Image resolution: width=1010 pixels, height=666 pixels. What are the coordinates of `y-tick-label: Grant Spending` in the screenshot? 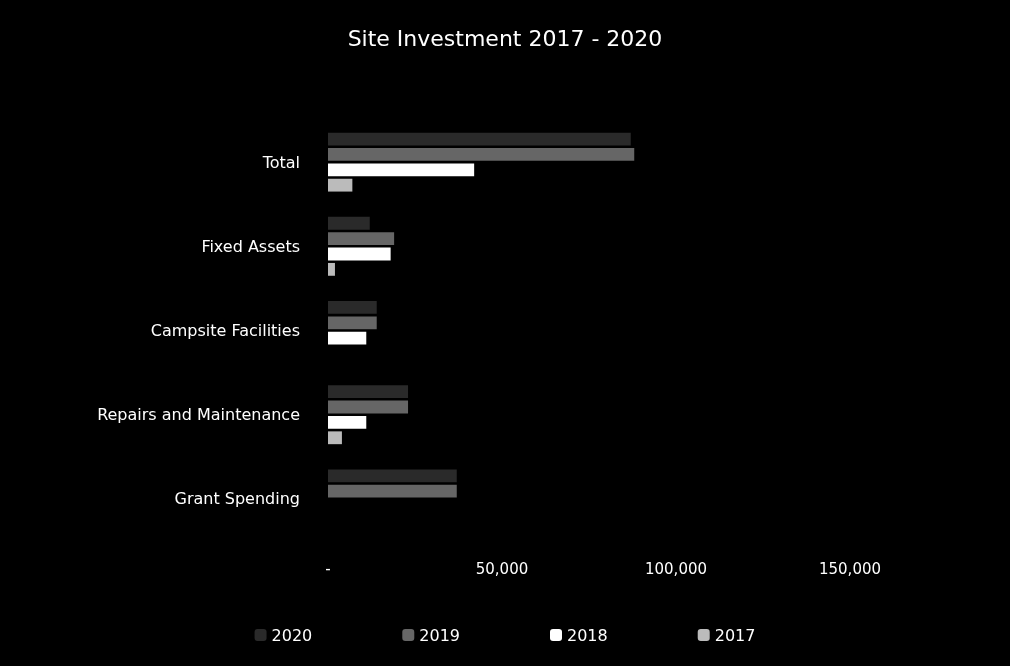 It's located at (237, 499).